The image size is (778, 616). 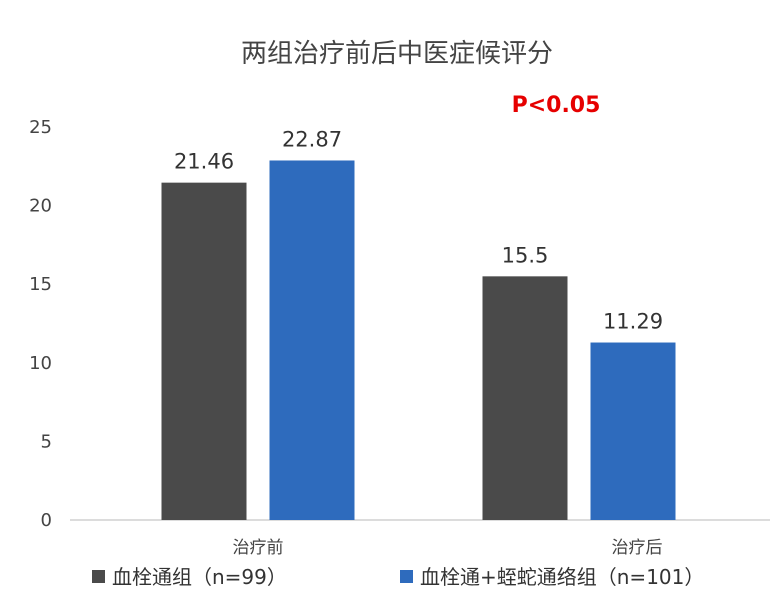 What do you see at coordinates (637, 548) in the screenshot?
I see `category-label: 治疗后` at bounding box center [637, 548].